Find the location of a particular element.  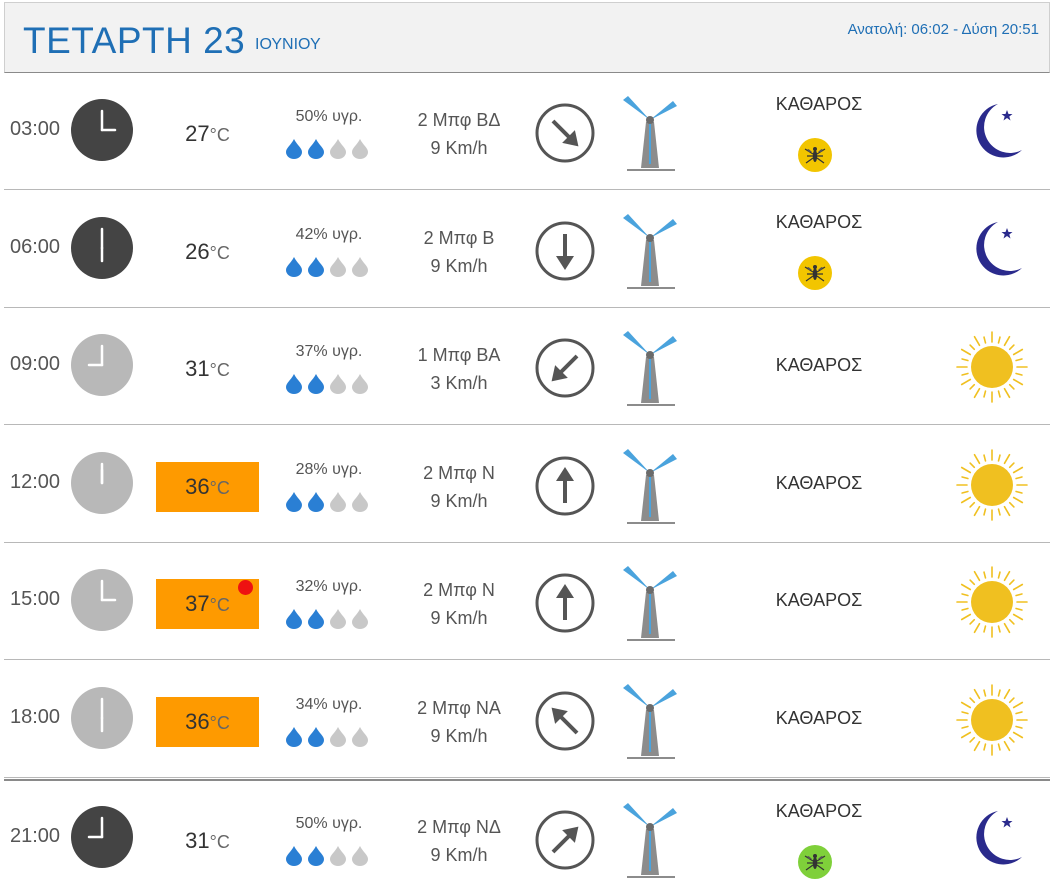

forecast-row: 06:00 26°C 42% υγρ. 2 Μπφ Β 9 Km/h ΚΑΘΑΡΟΣ is located at coordinates (527, 250).